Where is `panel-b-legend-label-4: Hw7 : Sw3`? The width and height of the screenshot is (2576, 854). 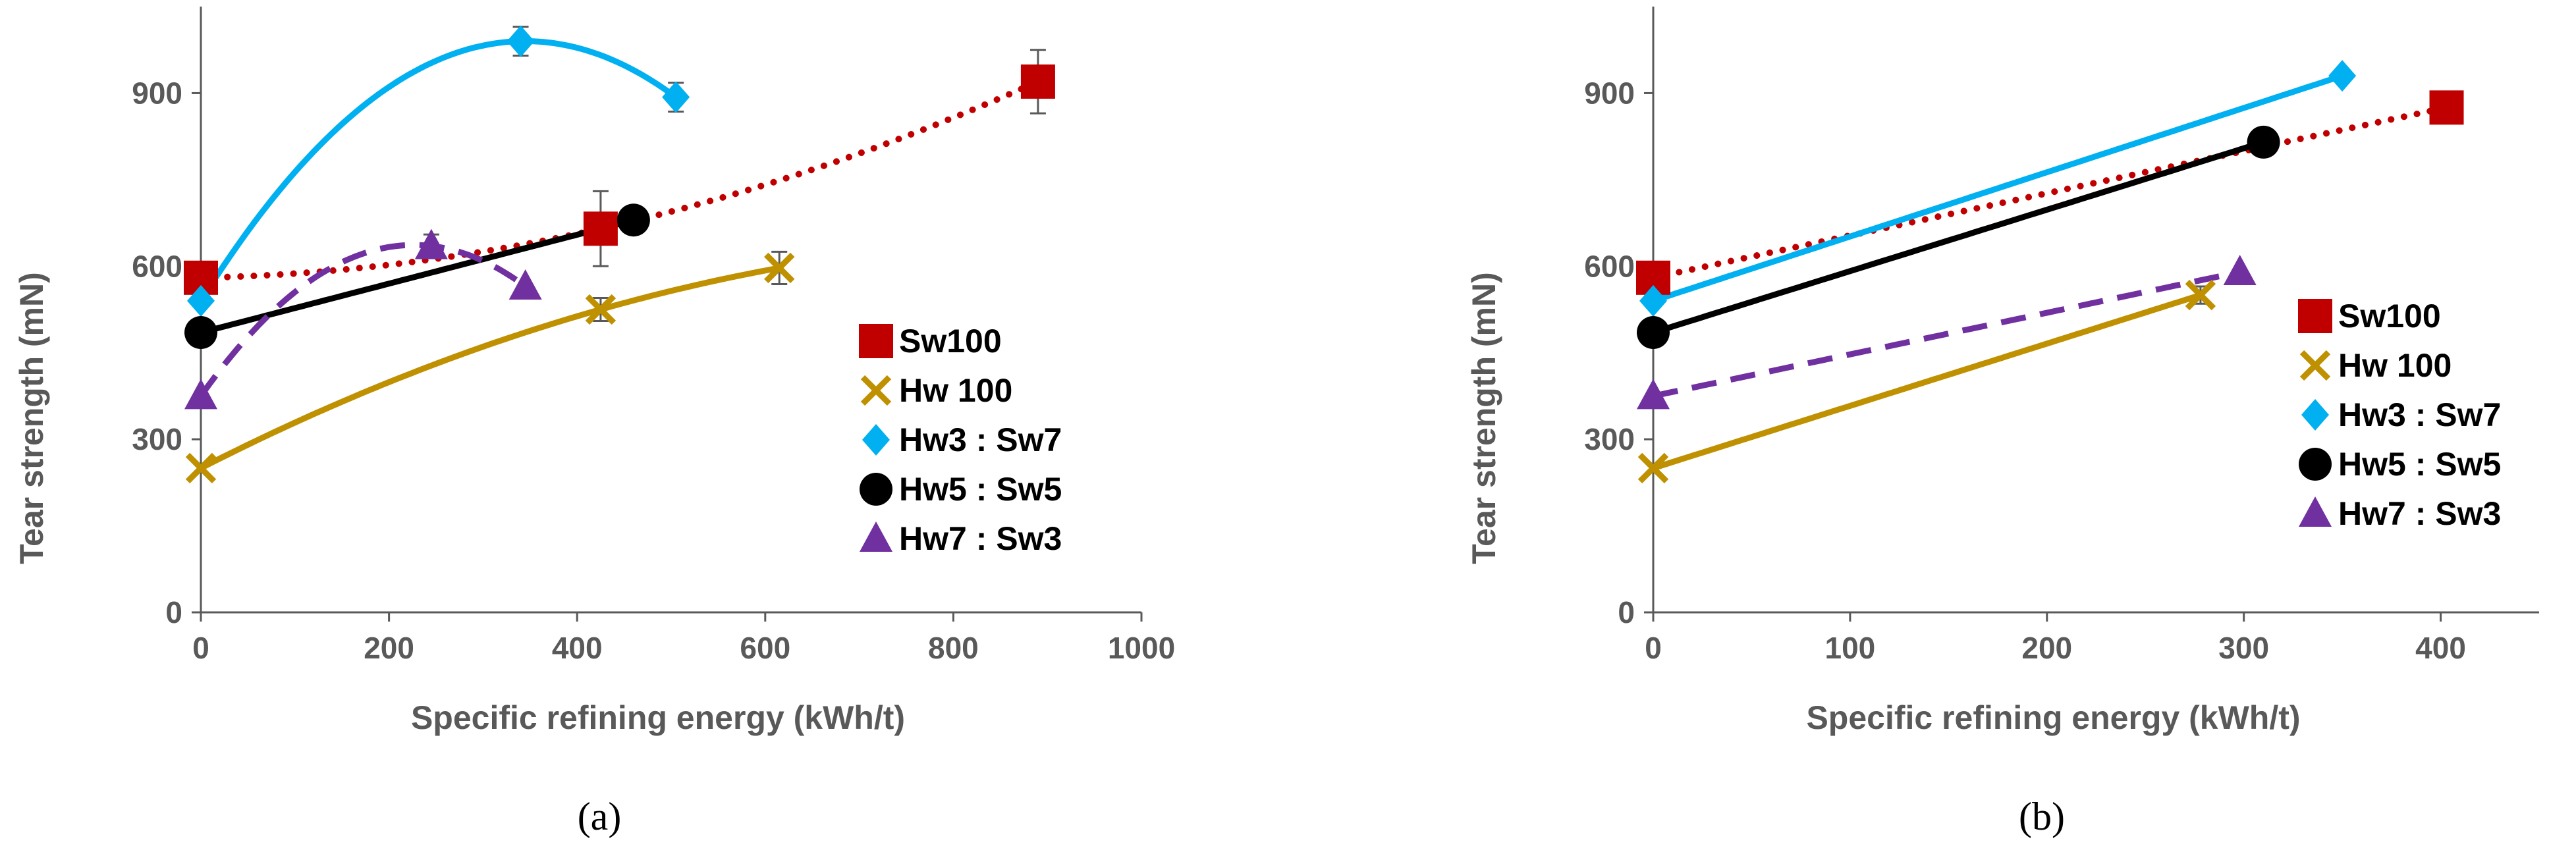
panel-b-legend-label-4: Hw7 : Sw3 is located at coordinates (2419, 513).